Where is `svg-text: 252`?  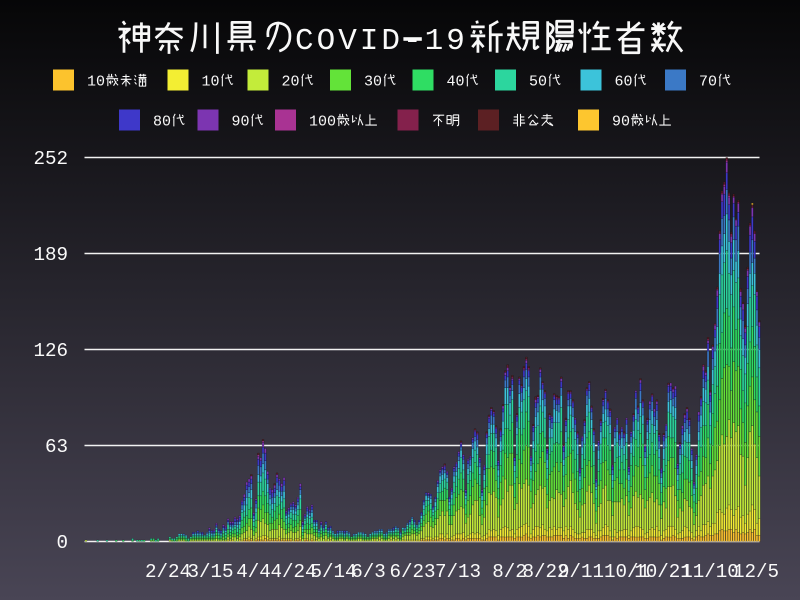 svg-text: 252 is located at coordinates (50, 159).